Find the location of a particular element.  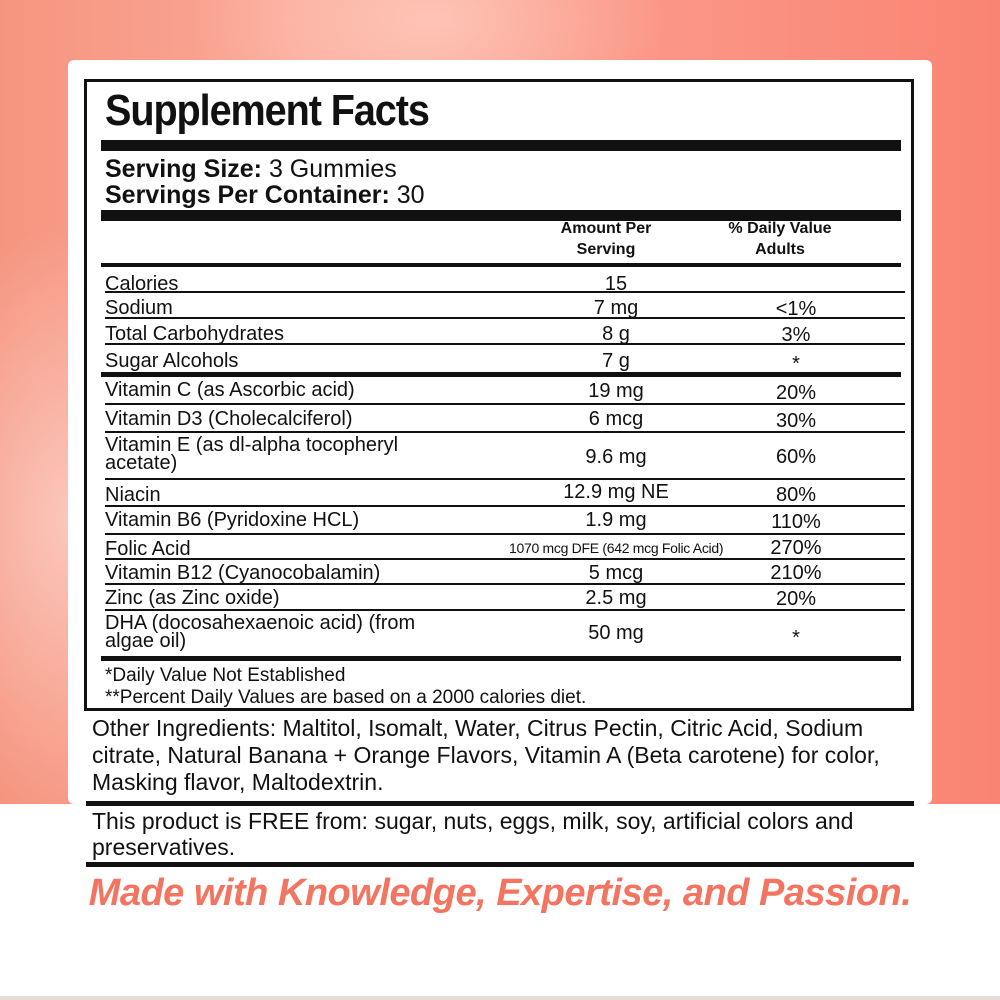

title-divider is located at coordinates (501, 145).